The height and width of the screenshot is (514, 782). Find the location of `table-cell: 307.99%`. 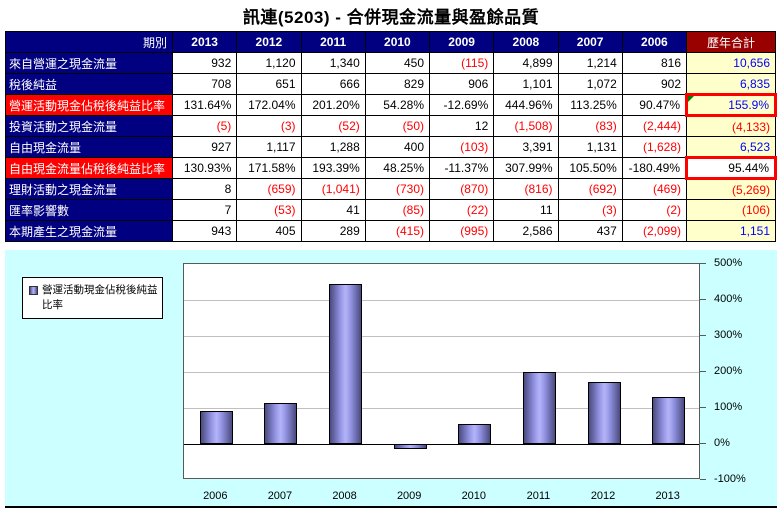

table-cell: 307.99% is located at coordinates (526, 168).